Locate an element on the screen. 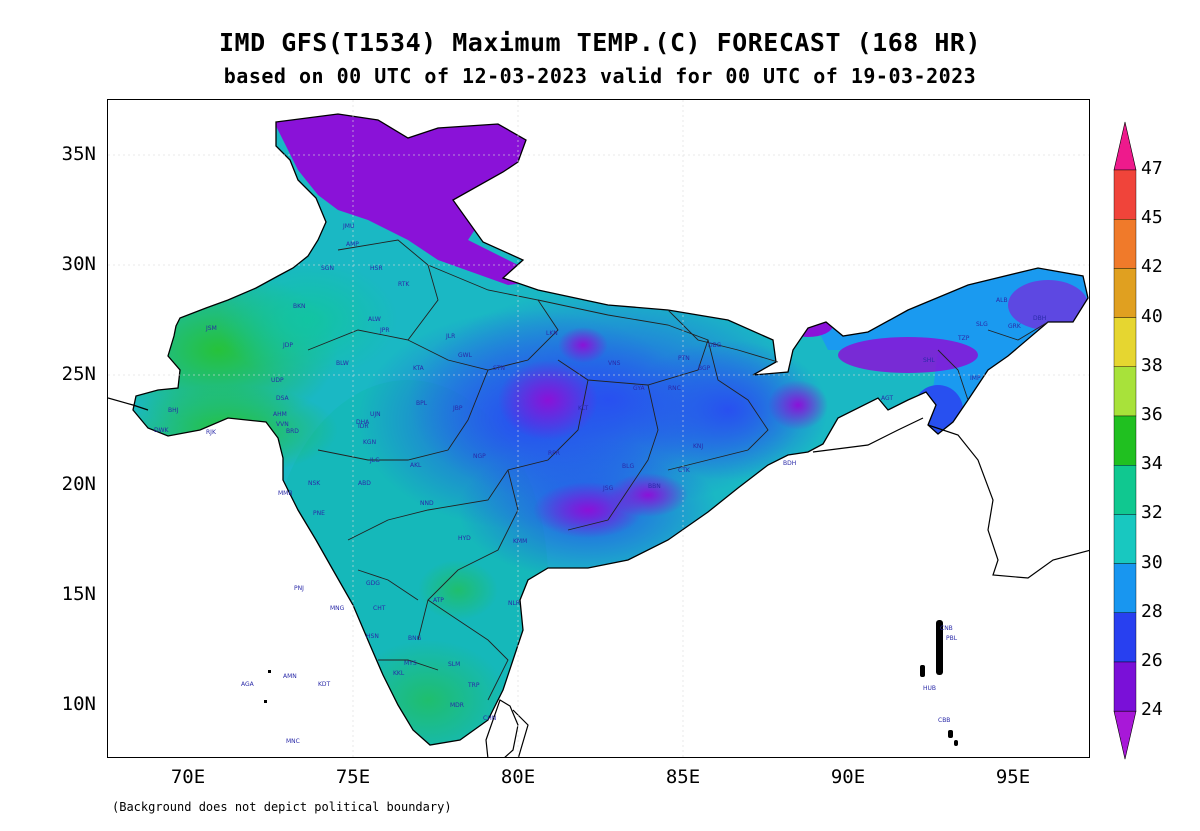 The height and width of the screenshot is (831, 1200). lat-label-30n: 30N is located at coordinates (78, 264).